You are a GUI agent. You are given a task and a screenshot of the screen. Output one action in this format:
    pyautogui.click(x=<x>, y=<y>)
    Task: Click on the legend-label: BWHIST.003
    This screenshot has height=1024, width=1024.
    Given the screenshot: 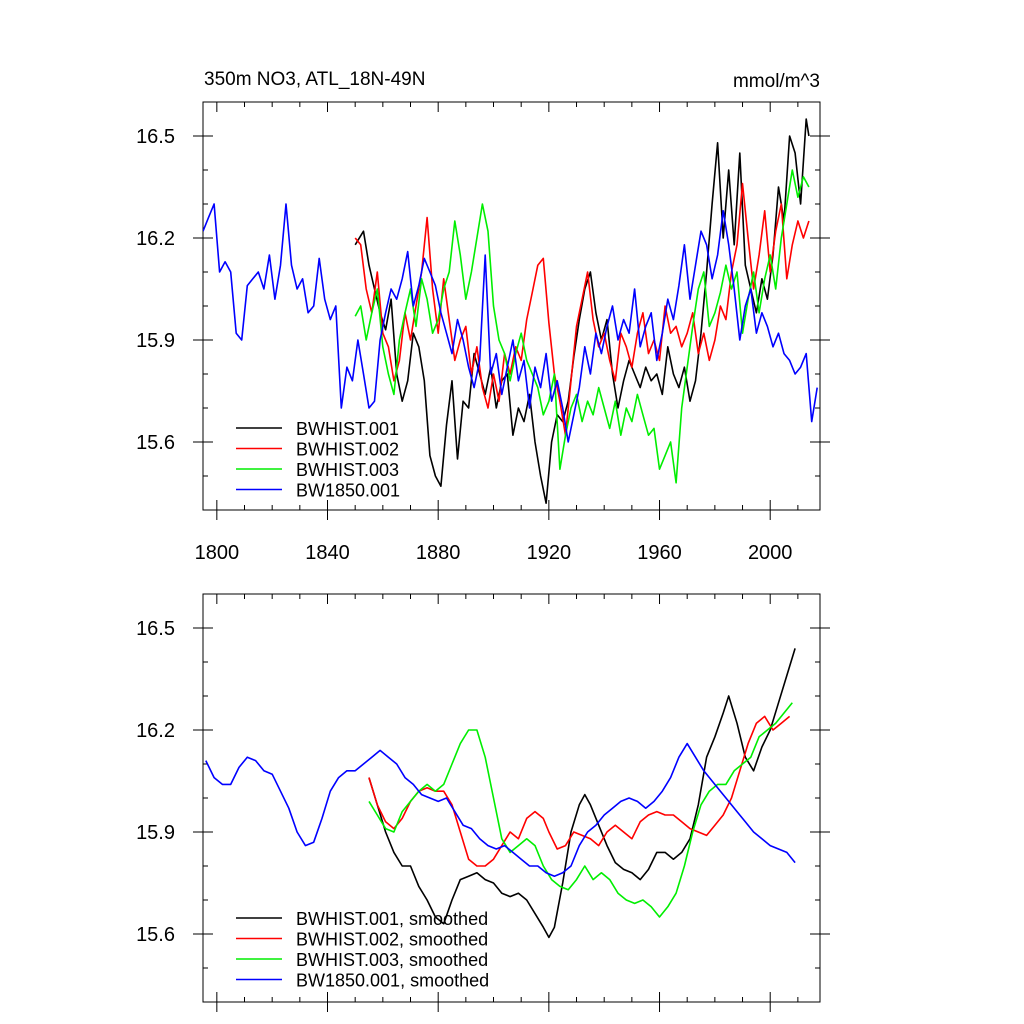 What is the action you would take?
    pyautogui.click(x=347, y=470)
    